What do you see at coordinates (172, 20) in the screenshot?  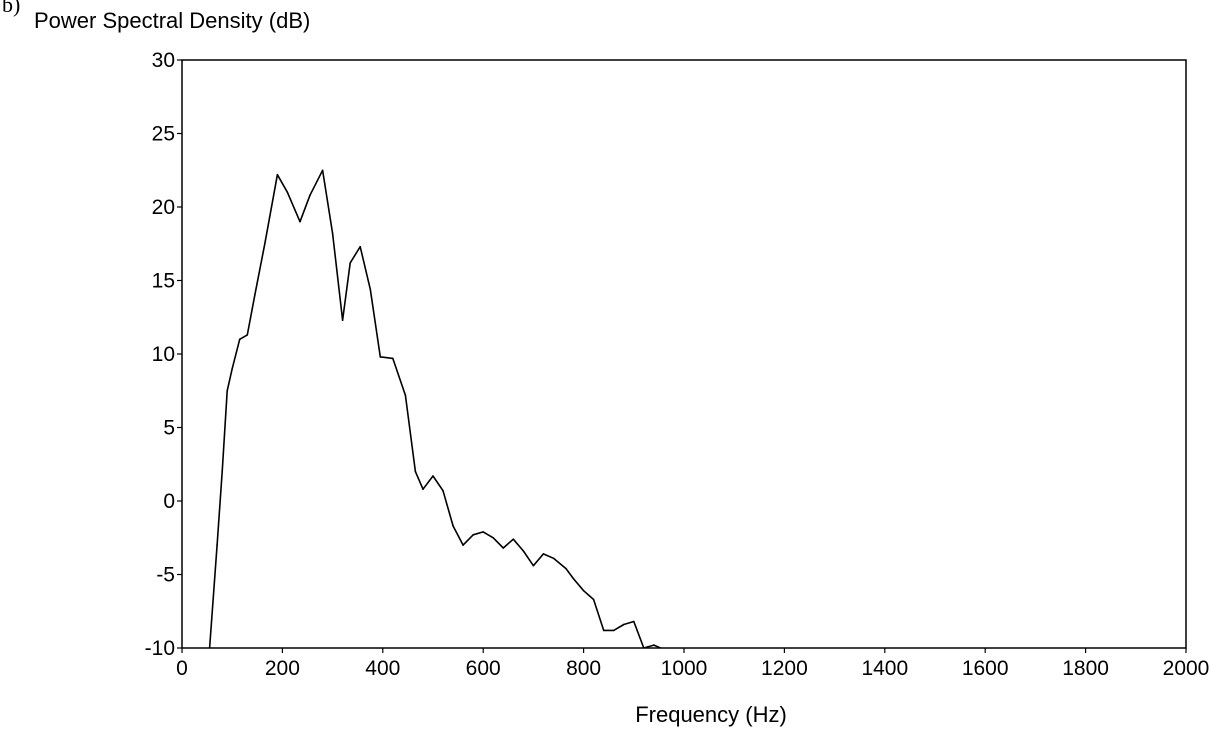 I see `y-axis-title: Power Spectral Density (dB)` at bounding box center [172, 20].